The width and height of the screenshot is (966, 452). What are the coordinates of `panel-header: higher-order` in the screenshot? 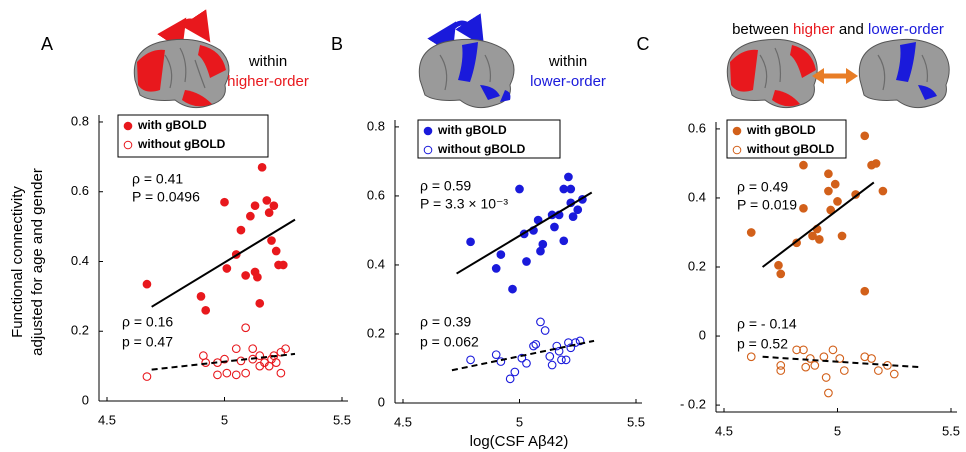 It's located at (268, 81).